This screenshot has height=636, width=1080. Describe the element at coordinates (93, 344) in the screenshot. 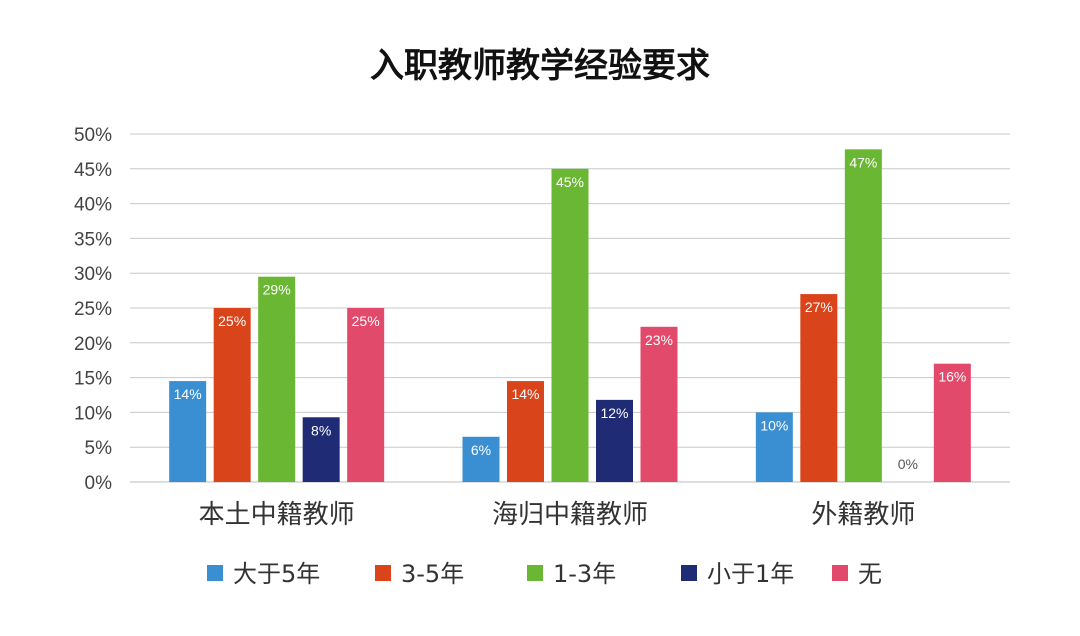

I see `y-tick-label: 20%` at that location.